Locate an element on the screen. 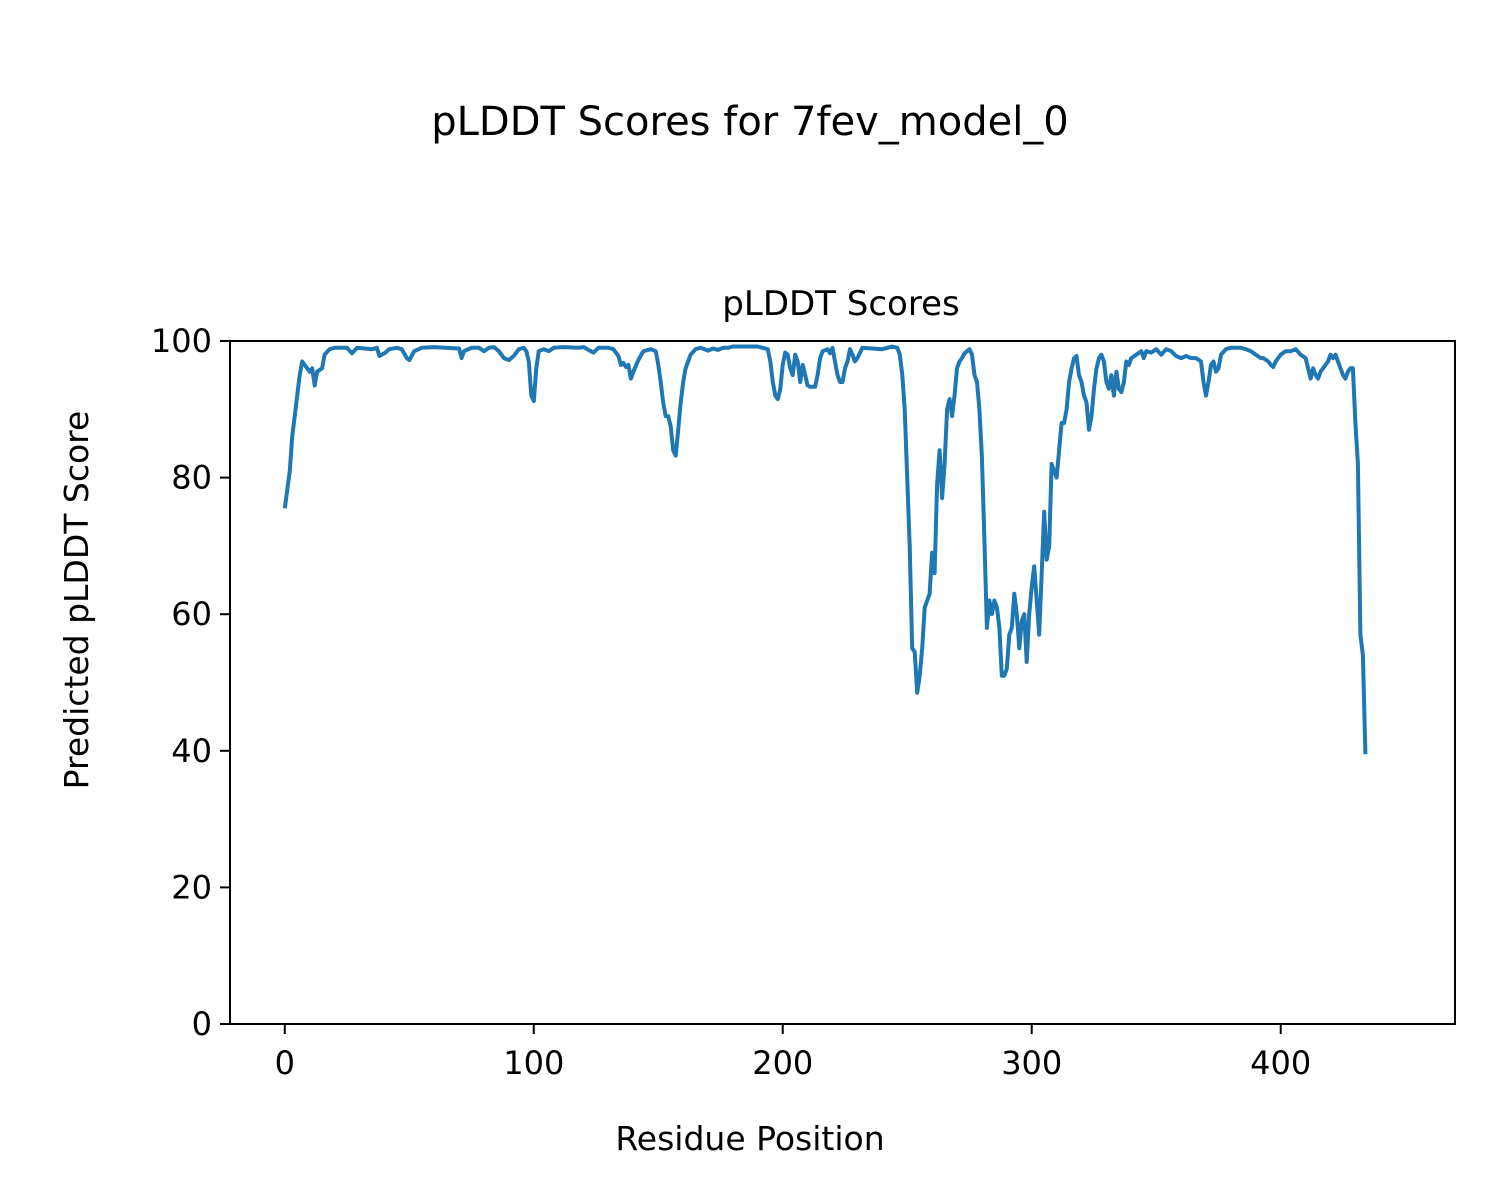  x-tick-label: 0 is located at coordinates (285, 1063).